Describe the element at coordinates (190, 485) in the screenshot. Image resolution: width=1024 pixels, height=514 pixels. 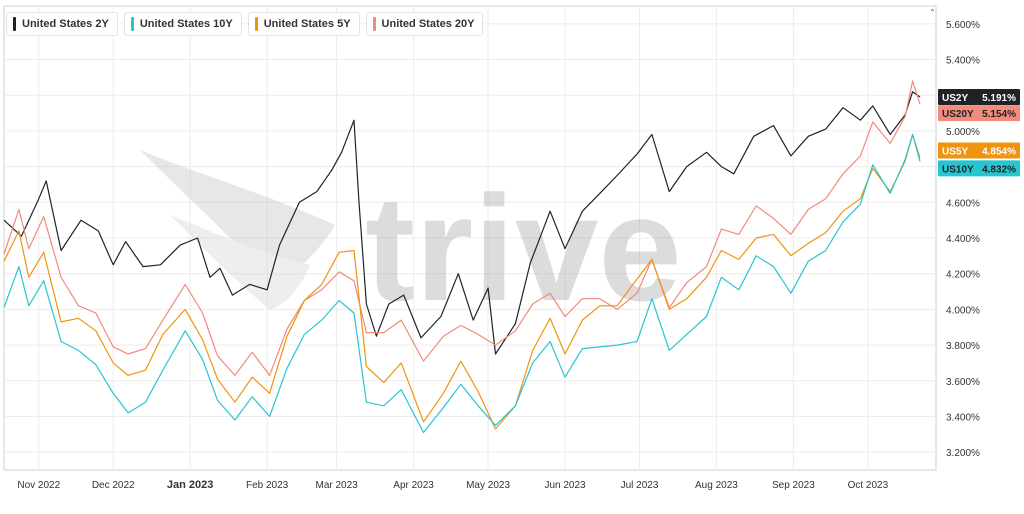
I see `x-tick-label: Jan 2023` at that location.